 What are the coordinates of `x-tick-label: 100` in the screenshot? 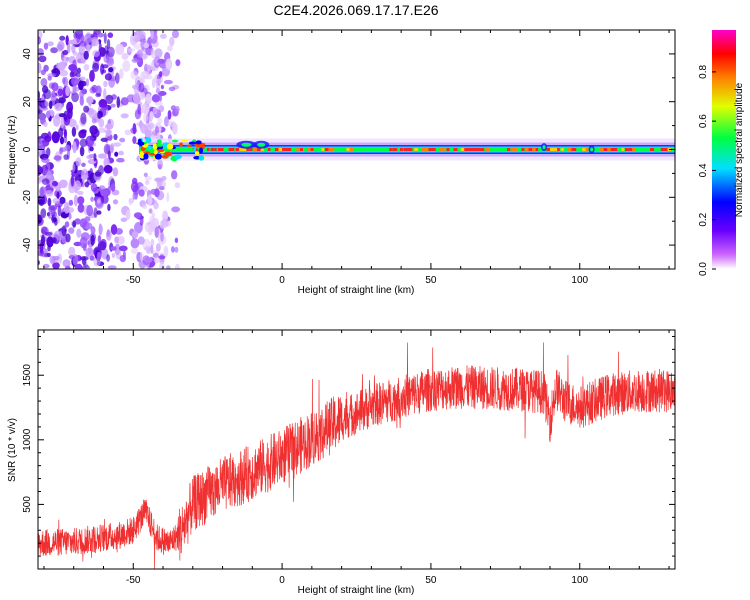 It's located at (579, 280).